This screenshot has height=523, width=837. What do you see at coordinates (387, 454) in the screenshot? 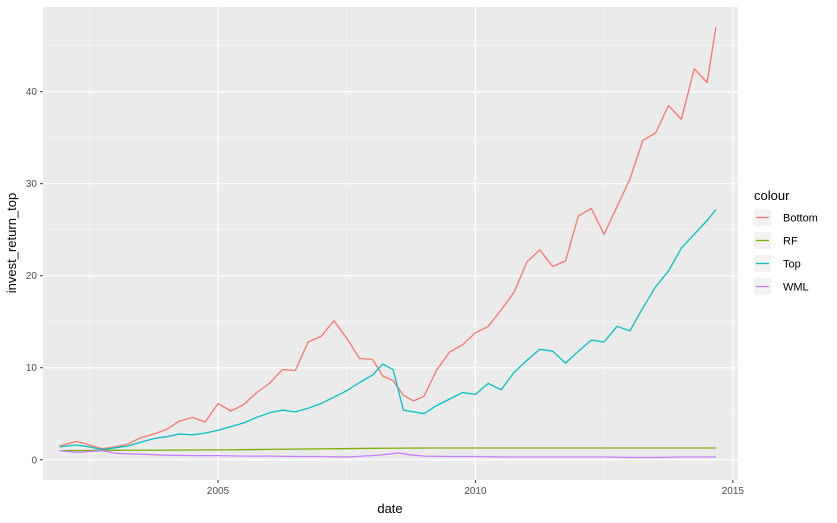
I see `series-line-wml` at bounding box center [387, 454].